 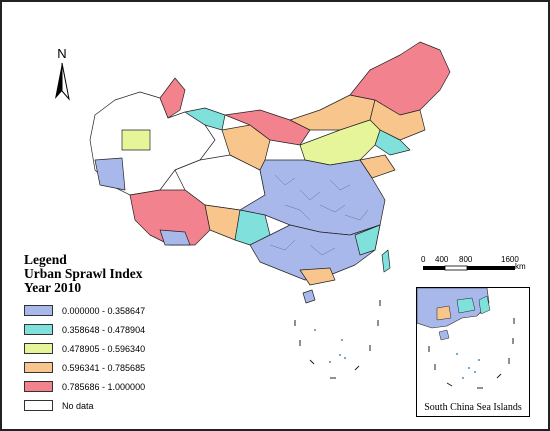 What do you see at coordinates (104, 386) in the screenshot?
I see `legend-label: 0.785686 - 1.000000` at bounding box center [104, 386].